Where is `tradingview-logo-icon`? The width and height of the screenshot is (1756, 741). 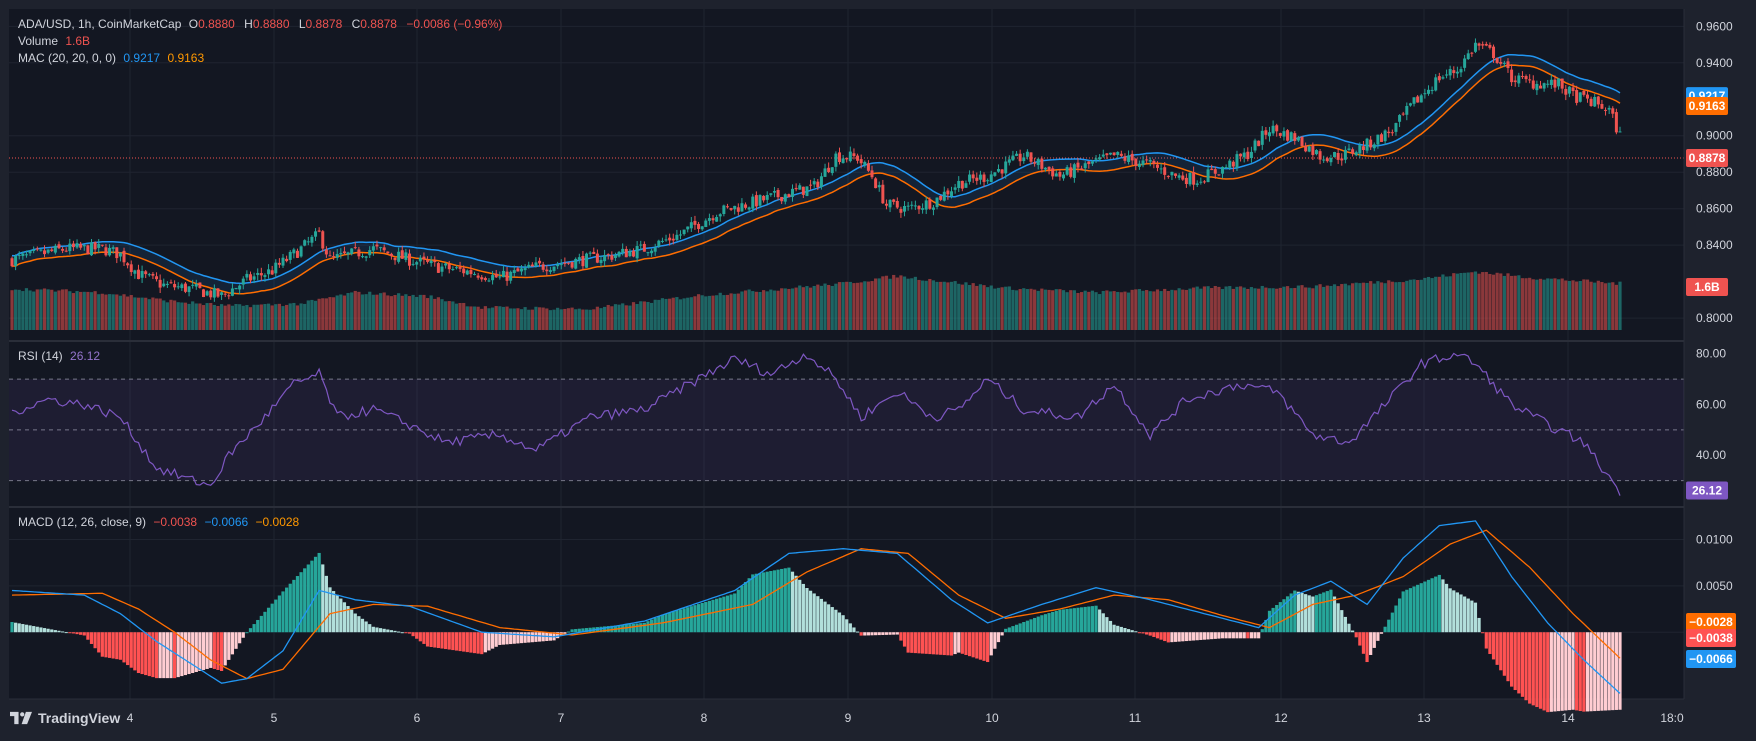
tradingview-logo-icon is located at coordinates (21, 718).